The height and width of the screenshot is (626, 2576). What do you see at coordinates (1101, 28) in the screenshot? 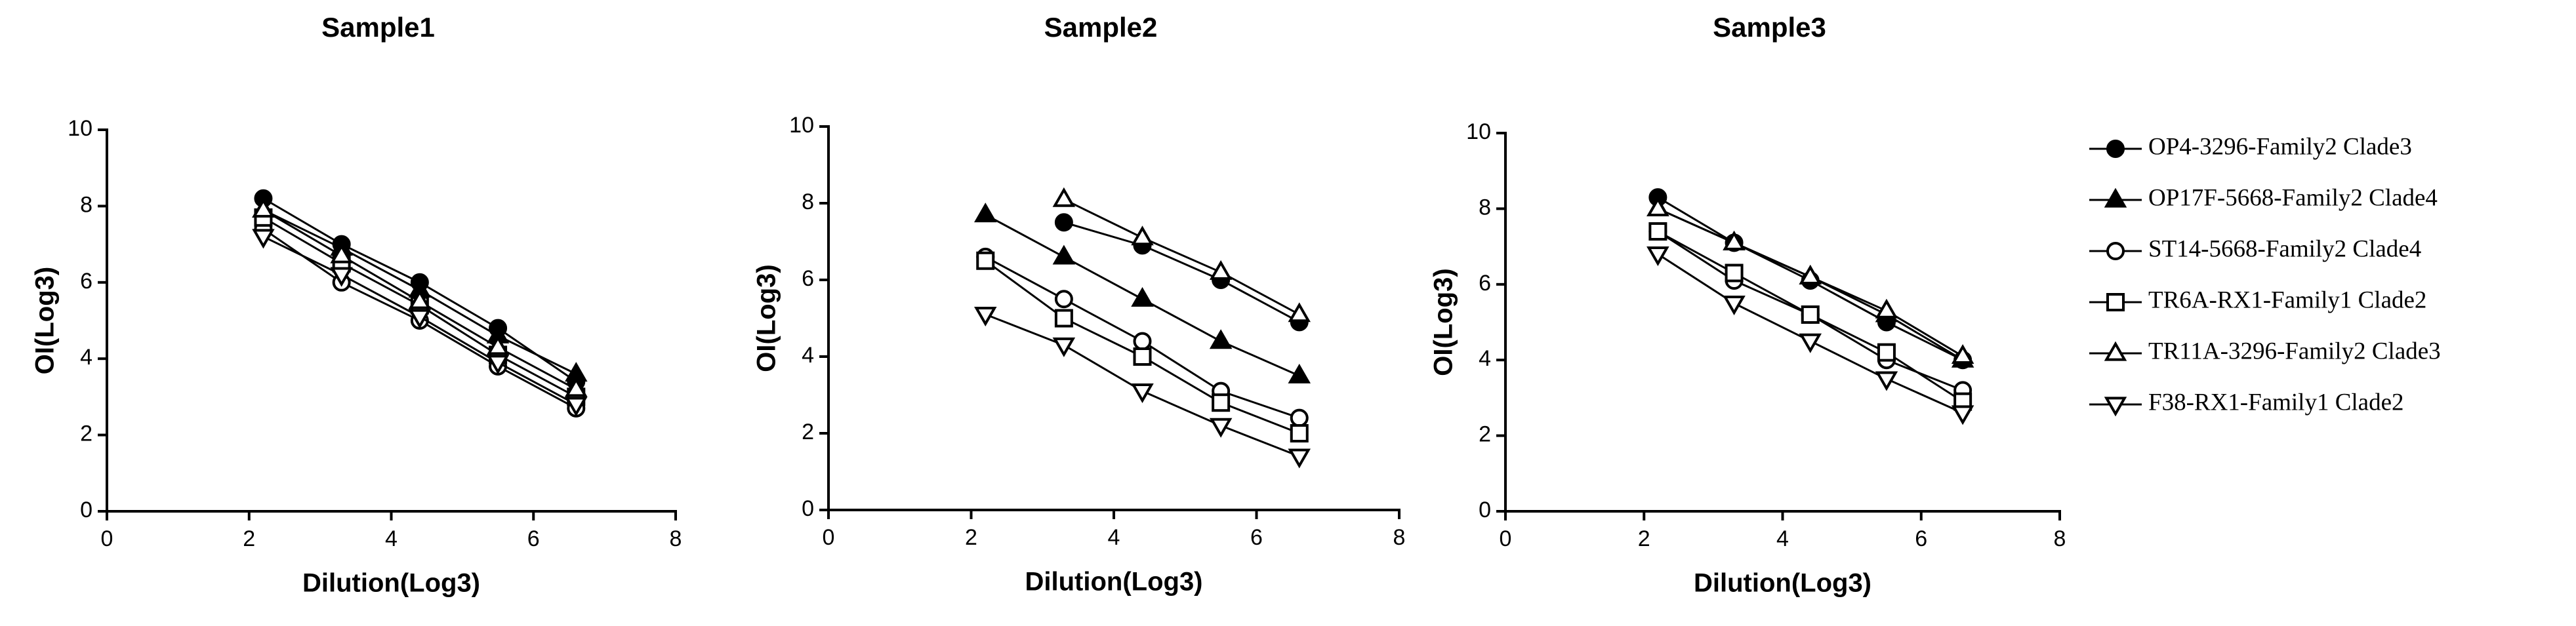
I see `chart-title: Sample2` at bounding box center [1101, 28].